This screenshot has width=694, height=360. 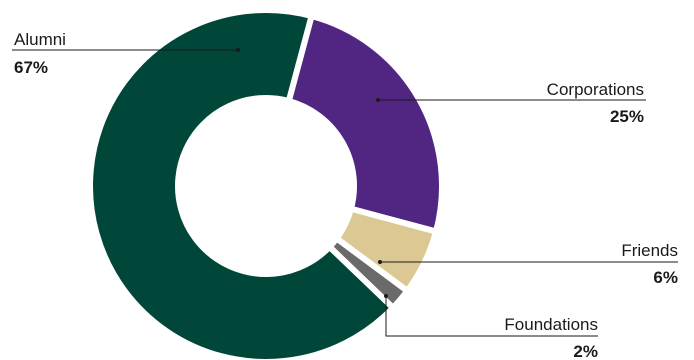 I want to click on slice-label-corporations: Corporations, so click(x=595, y=89).